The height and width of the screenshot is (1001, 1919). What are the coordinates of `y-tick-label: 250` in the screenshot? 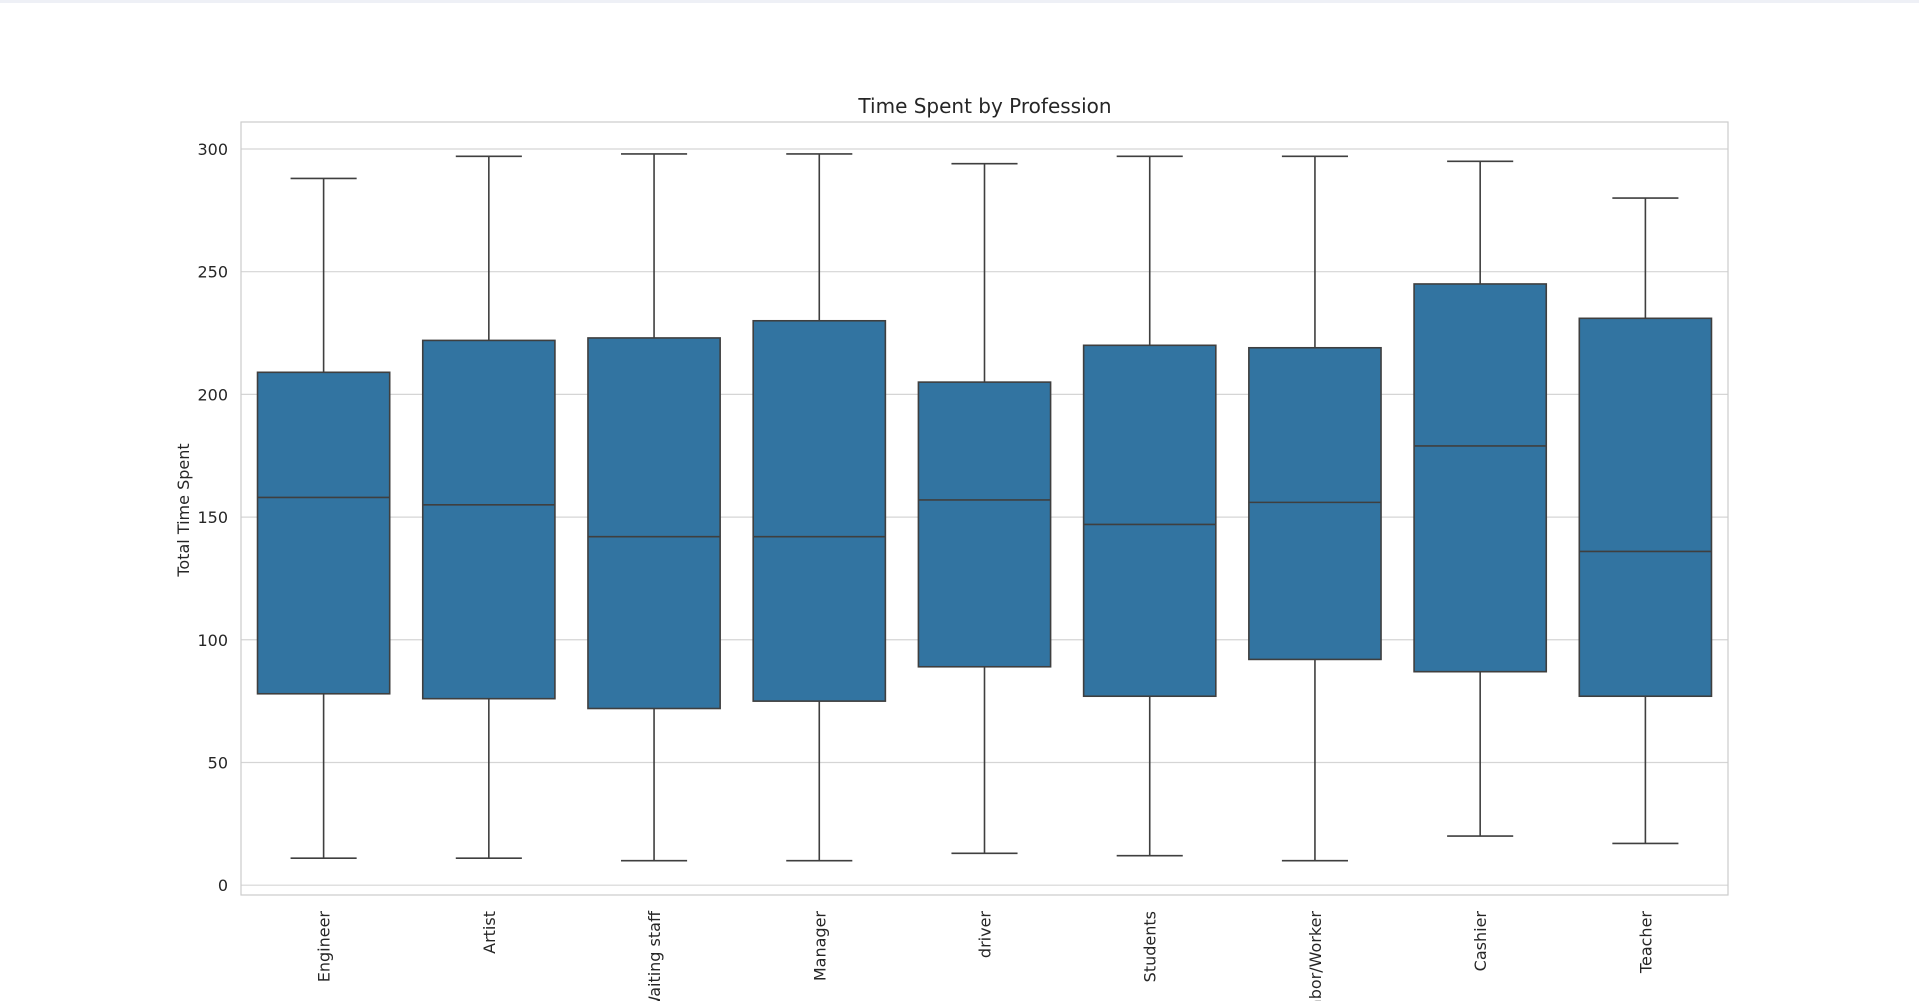 It's located at (212, 272).